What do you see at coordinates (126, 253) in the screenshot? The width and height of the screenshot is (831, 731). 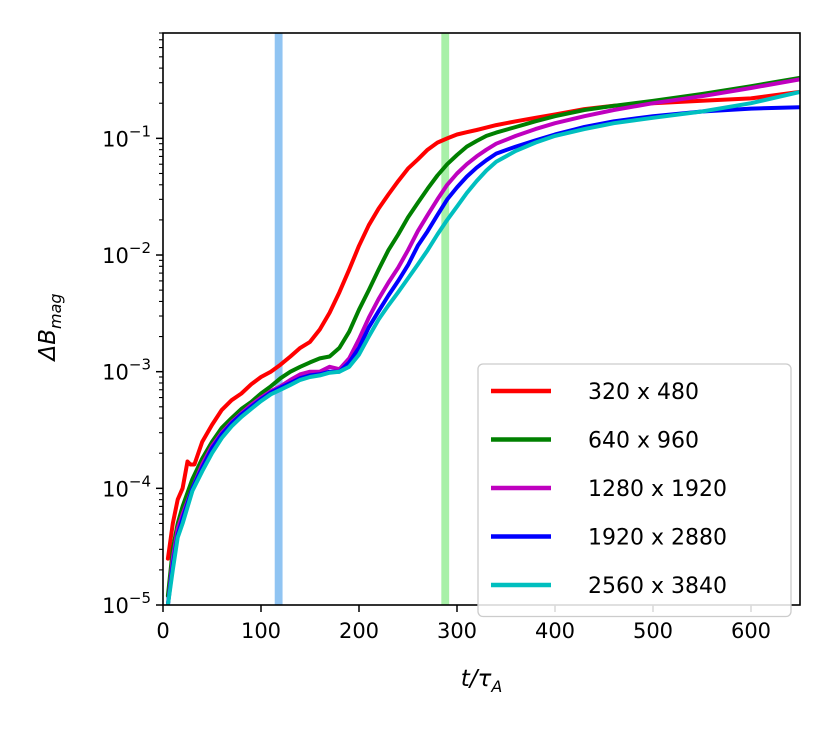 I see `y-tick-label: 10⁻²` at bounding box center [126, 253].